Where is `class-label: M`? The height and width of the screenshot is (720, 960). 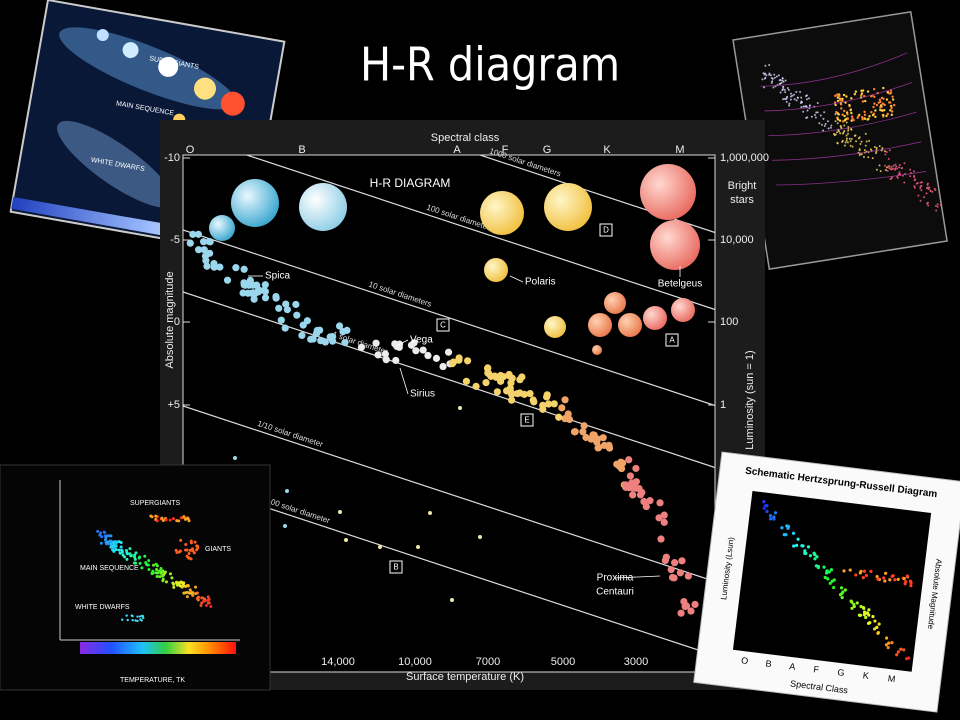 class-label: M is located at coordinates (891, 678).